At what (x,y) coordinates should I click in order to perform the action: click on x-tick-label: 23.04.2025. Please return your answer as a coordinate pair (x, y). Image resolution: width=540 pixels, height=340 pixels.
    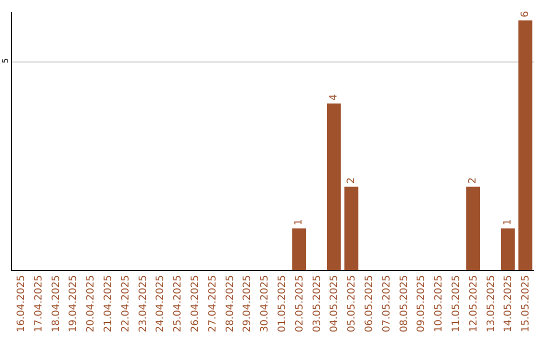
    Looking at the image, I should click on (143, 303).